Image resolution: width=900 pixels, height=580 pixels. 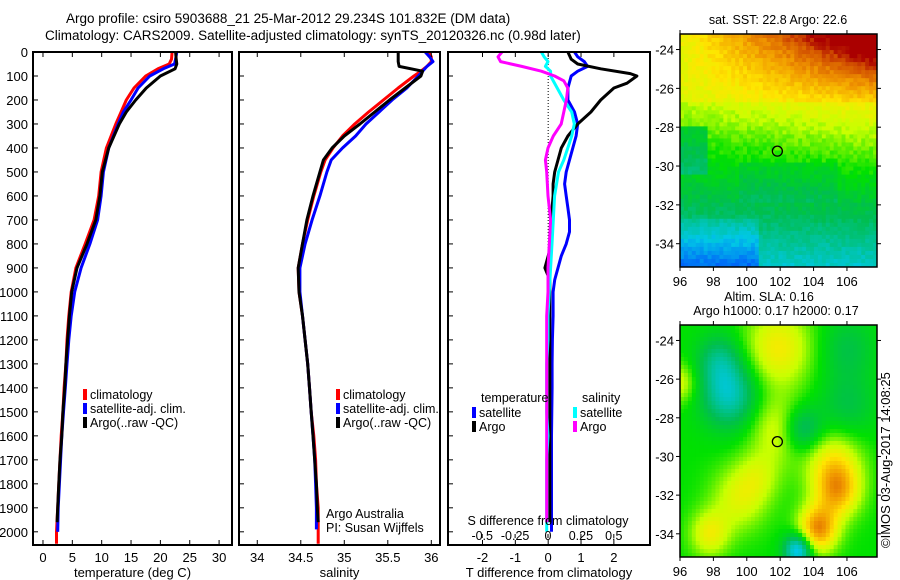 I want to click on x-axis-label: salinity, so click(x=340, y=572).